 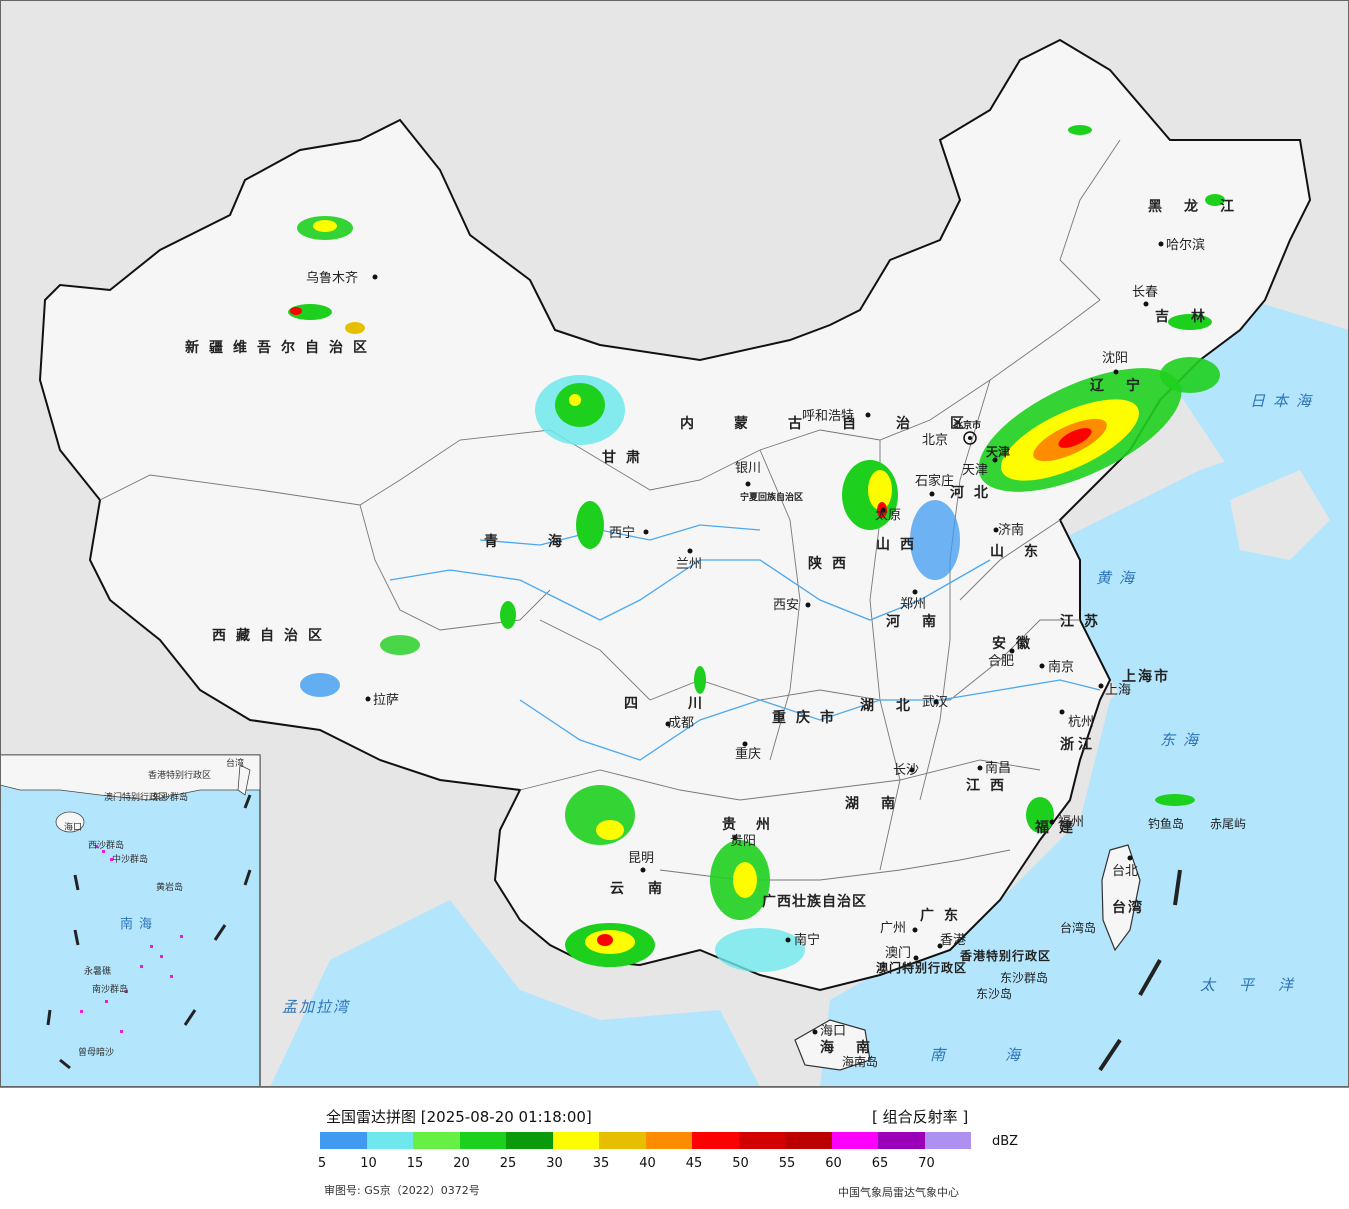 I want to click on city-label: 北京, so click(x=935, y=440).